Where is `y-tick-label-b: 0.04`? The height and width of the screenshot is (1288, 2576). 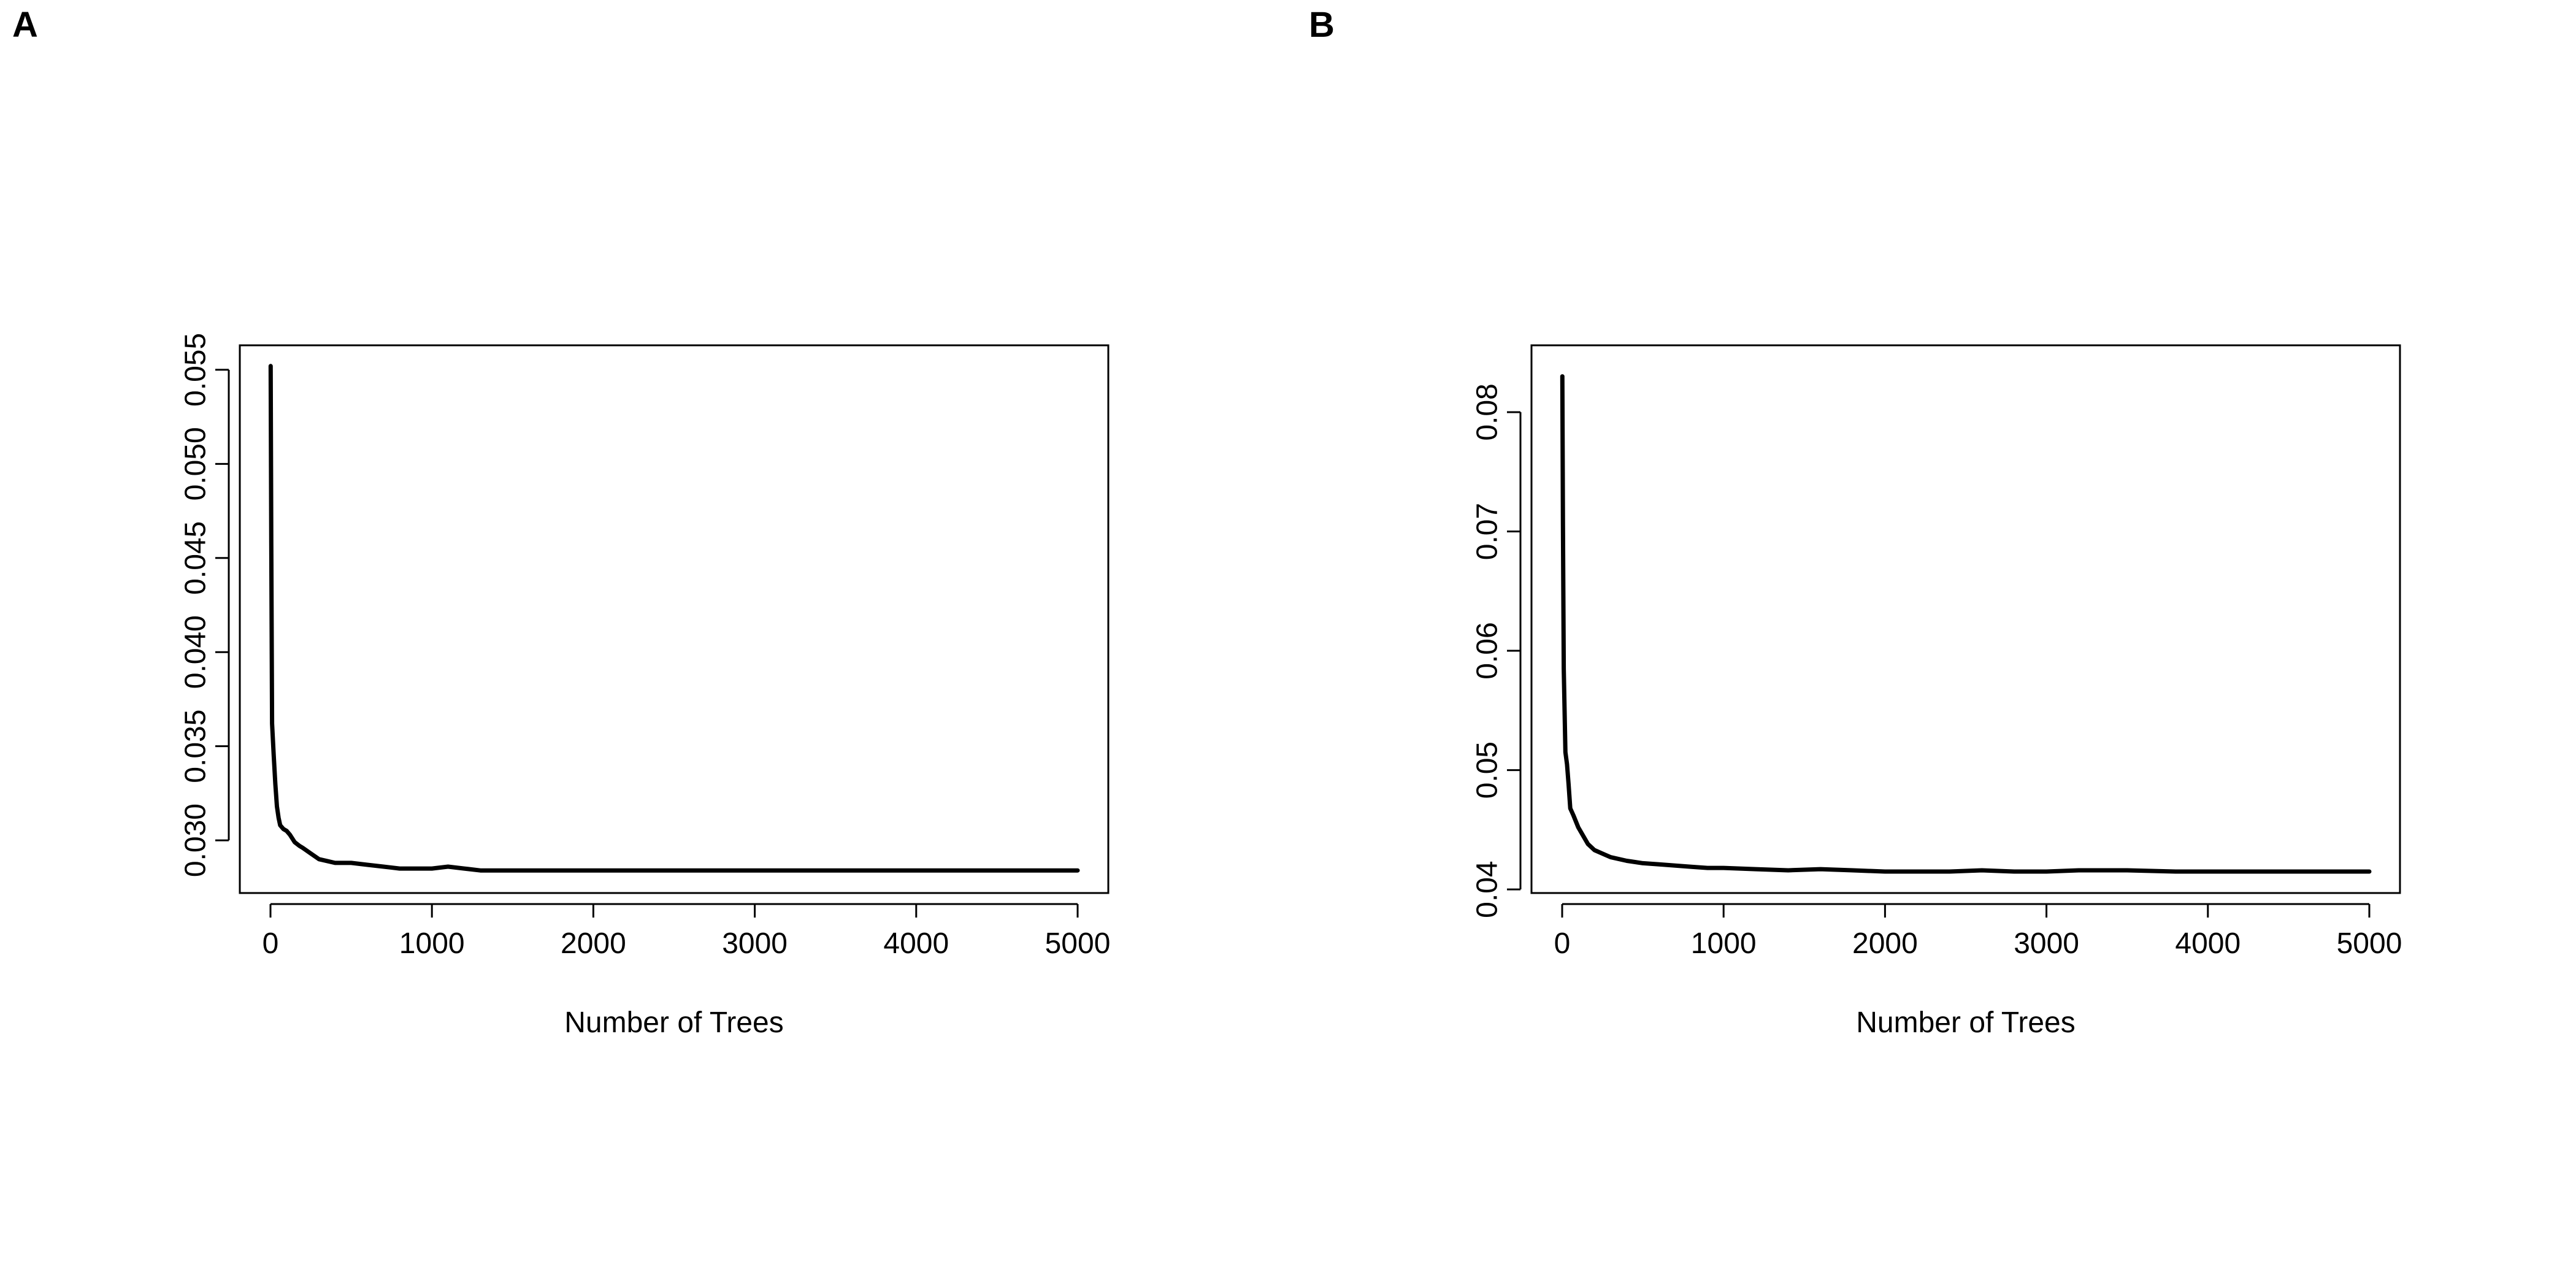
y-tick-label-b: 0.04 is located at coordinates (1487, 889).